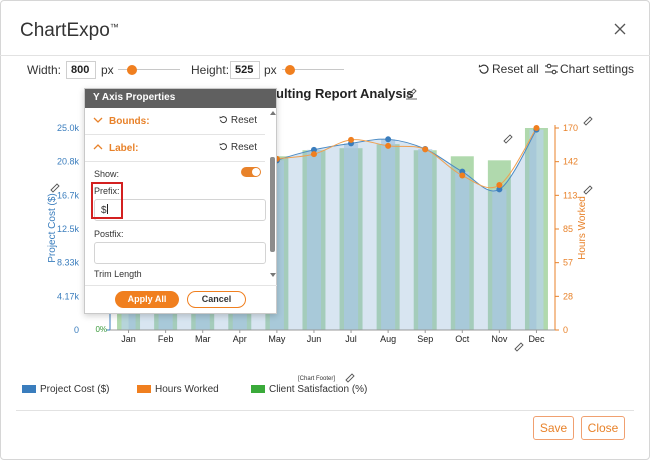  Describe the element at coordinates (68, 229) in the screenshot. I see `left-tick-label: 12.5k` at that location.